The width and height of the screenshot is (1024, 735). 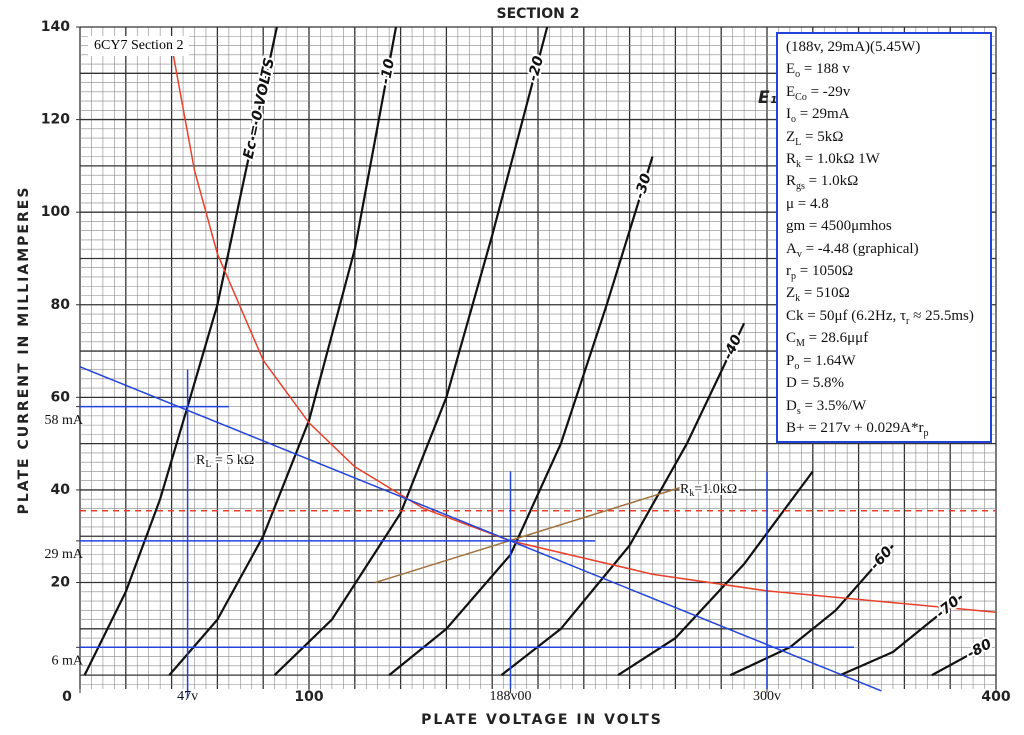 What do you see at coordinates (884, 406) in the screenshot?
I see `info-line: Ds = 3.5%/W` at bounding box center [884, 406].